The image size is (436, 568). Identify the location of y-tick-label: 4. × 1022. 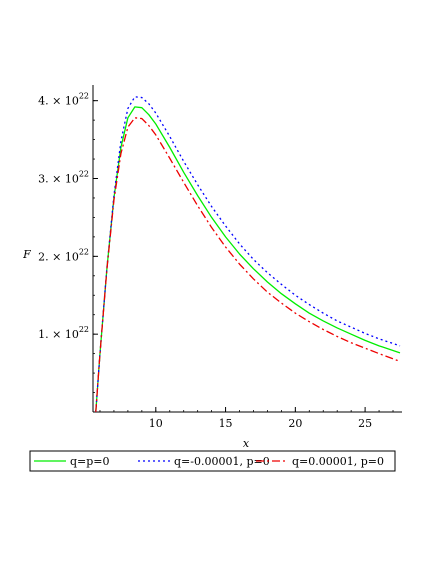
(63, 100).